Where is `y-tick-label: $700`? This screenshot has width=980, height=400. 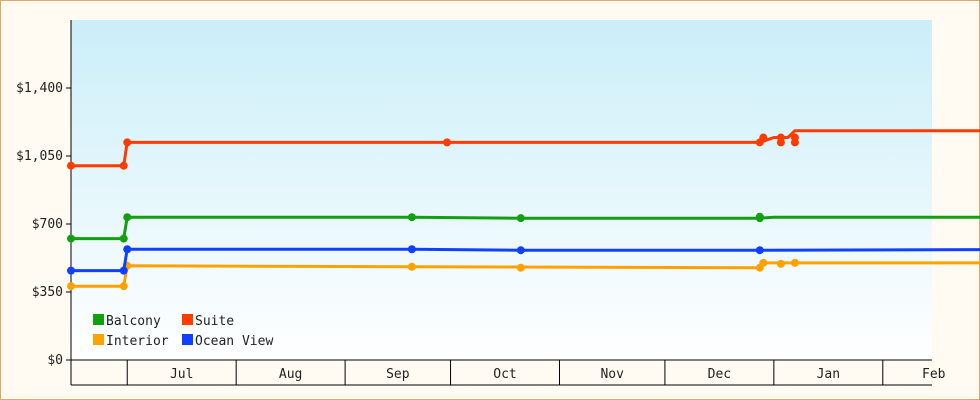 y-tick-label: $700 is located at coordinates (47, 224).